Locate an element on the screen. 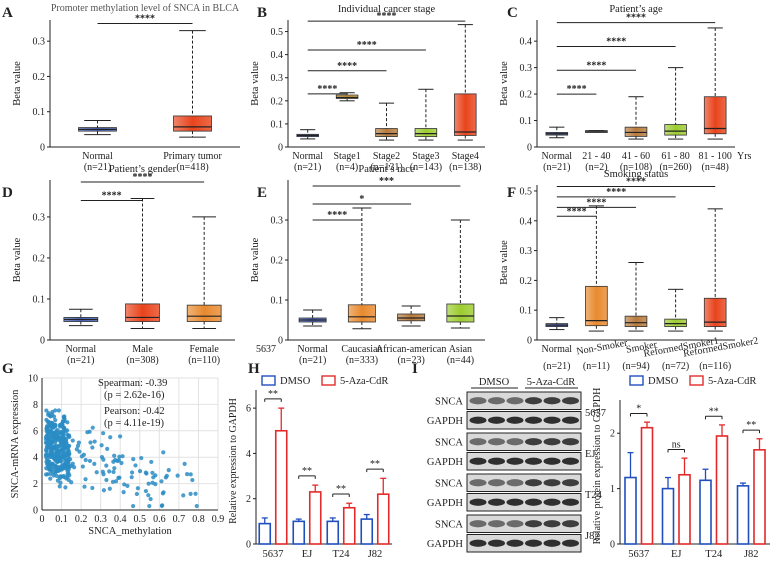  x-category-label: African-american is located at coordinates (411, 349).